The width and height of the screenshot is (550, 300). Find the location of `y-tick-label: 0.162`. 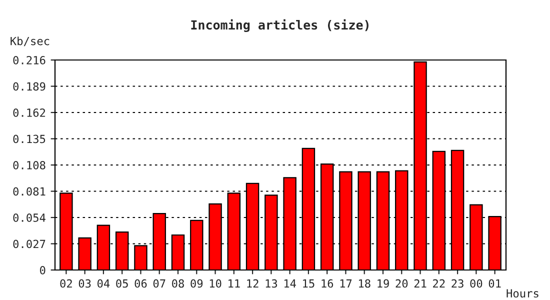

y-tick-label: 0.162 is located at coordinates (29, 112).